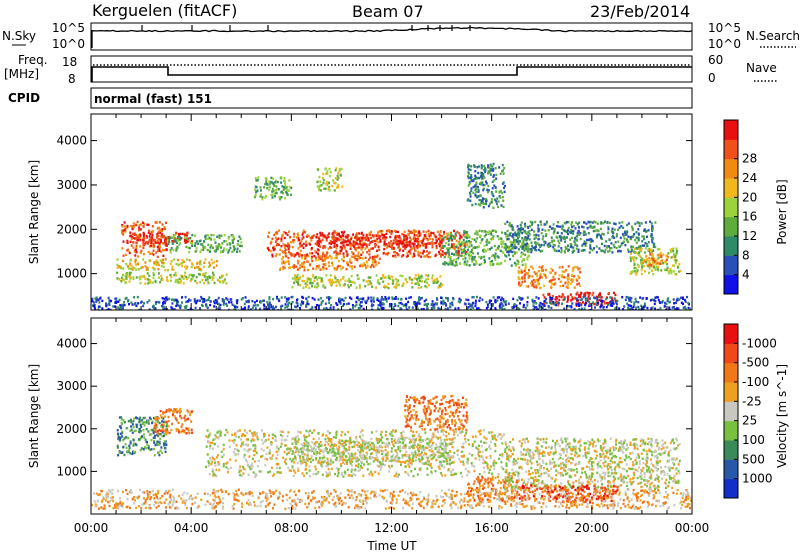 The image size is (800, 554). What do you see at coordinates (33, 60) in the screenshot?
I see `freq-label-line1: Freq.` at bounding box center [33, 60].